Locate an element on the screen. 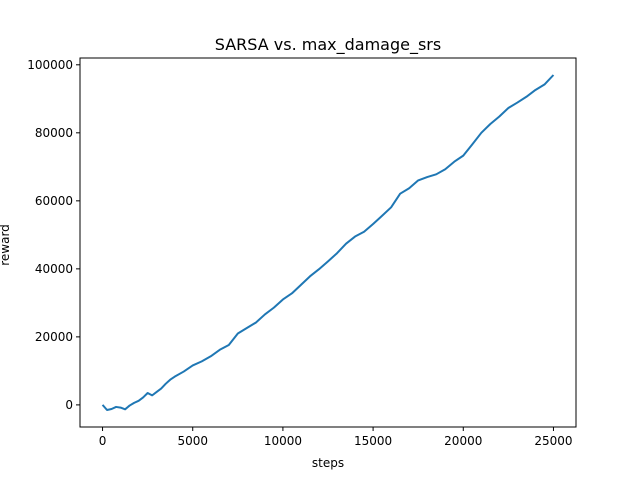 The height and width of the screenshot is (480, 640). x-tick-label: 10000 is located at coordinates (283, 441).